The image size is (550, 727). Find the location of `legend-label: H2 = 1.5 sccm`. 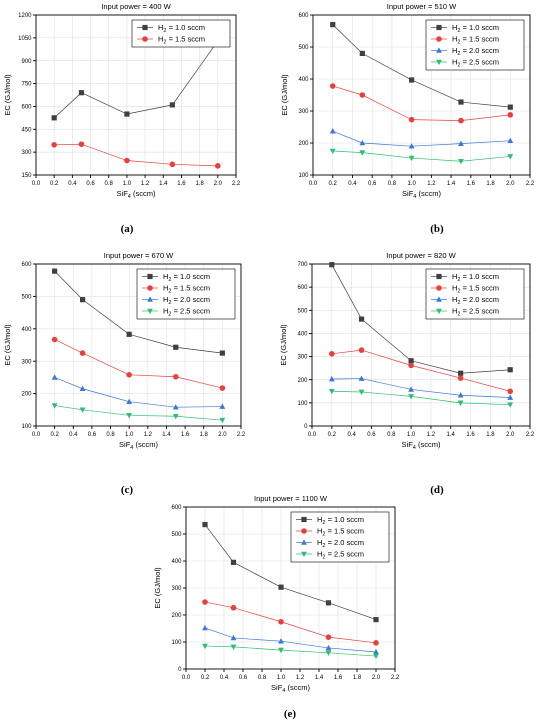

legend-label: H2 = 1.5 sccm is located at coordinates (475, 289).